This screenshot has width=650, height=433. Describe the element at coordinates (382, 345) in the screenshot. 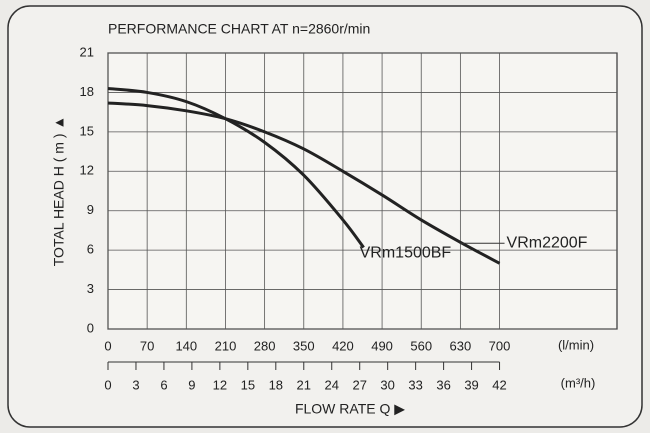

I see `x-tick-label: 490` at that location.